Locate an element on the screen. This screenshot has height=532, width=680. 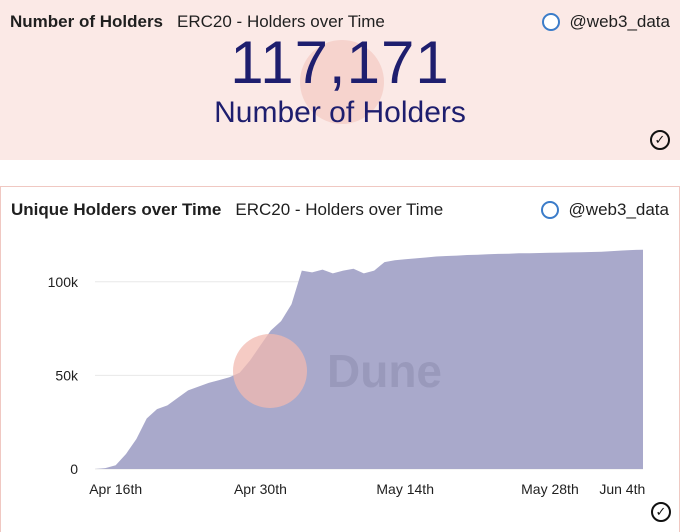
counter-author-name: @web3_data is located at coordinates (619, 21).